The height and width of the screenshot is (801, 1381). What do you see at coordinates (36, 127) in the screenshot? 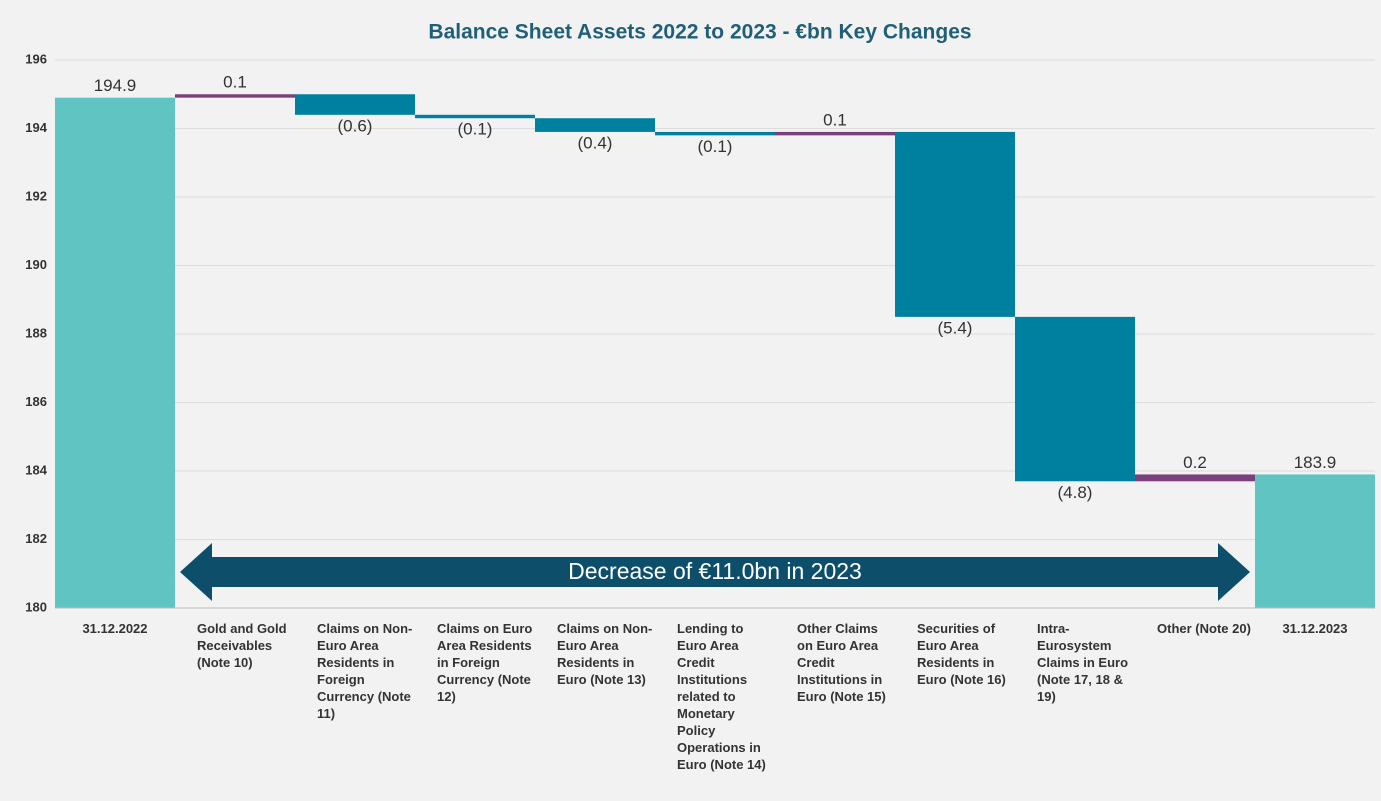
I see `y-tick-label: 194` at bounding box center [36, 127].